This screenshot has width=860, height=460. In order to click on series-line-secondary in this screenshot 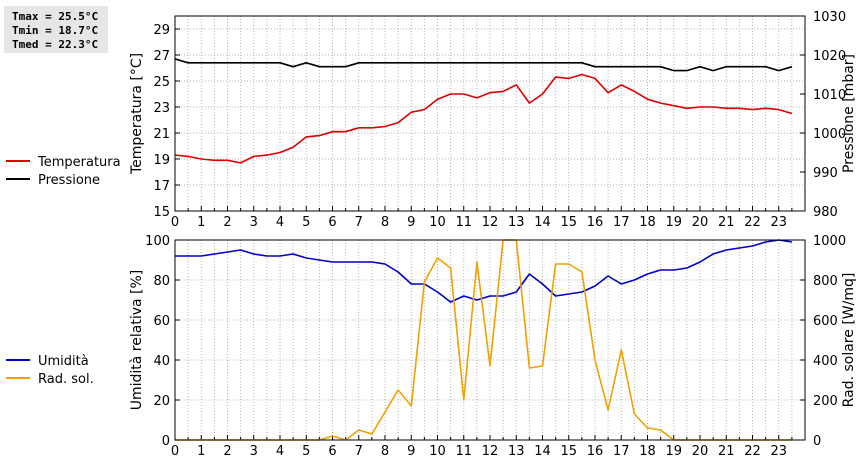, I will do `click(484, 65)`.